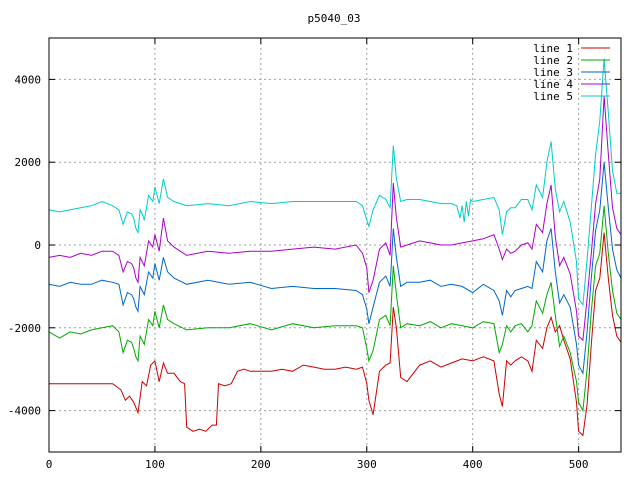 The image size is (640, 480). Describe the element at coordinates (24, 328) in the screenshot. I see `y-tick-label: -2000` at that location.